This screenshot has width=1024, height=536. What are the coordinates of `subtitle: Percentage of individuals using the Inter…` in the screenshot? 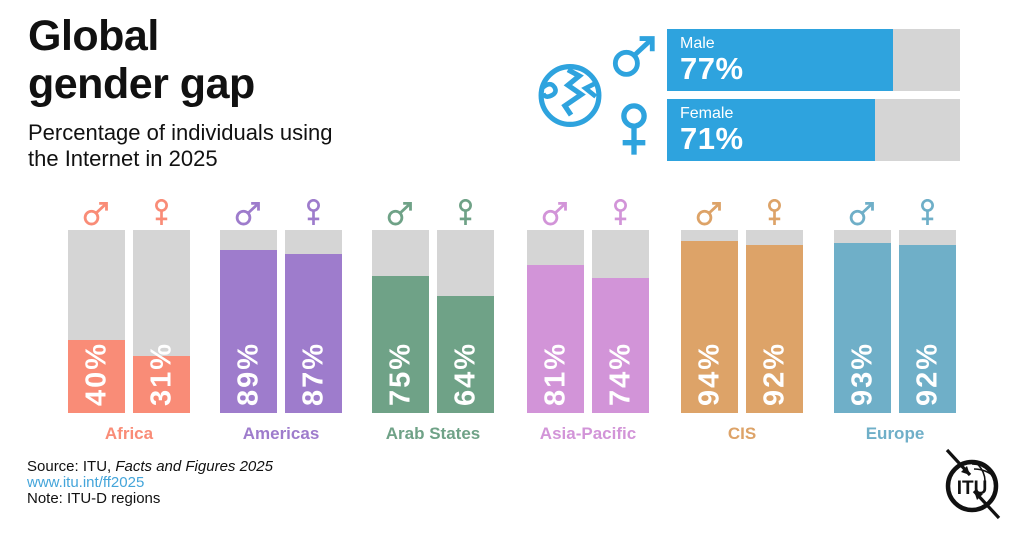 It's located at (180, 145).